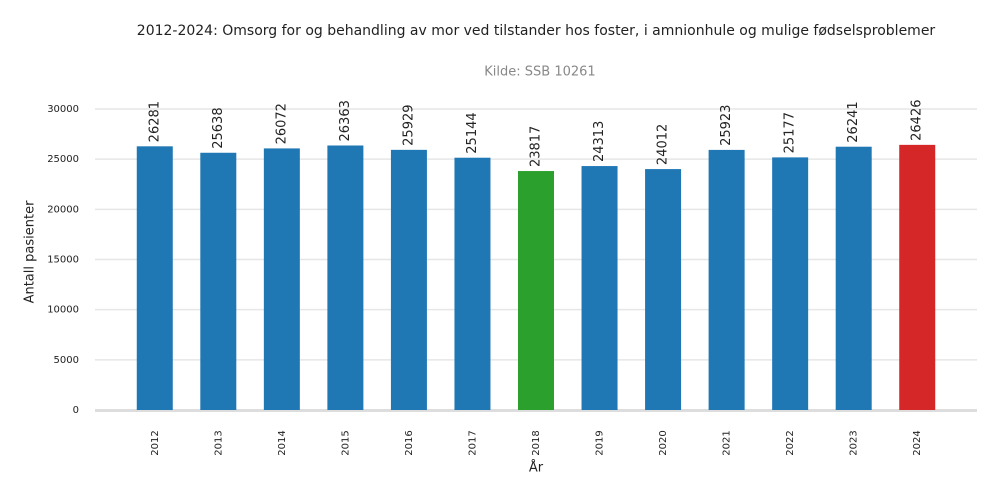  What do you see at coordinates (76, 410) in the screenshot?
I see `y-tick-label: 0` at bounding box center [76, 410].